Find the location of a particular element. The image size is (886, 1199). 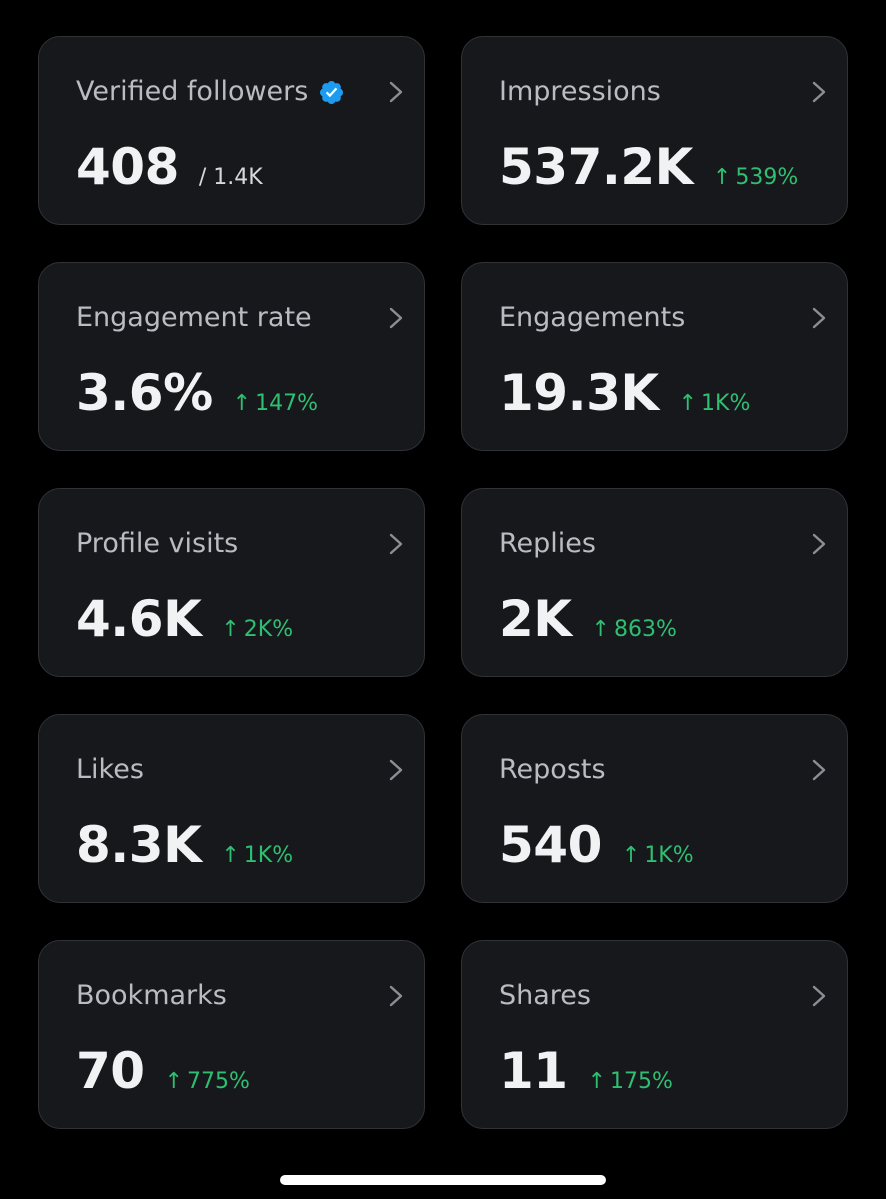

metric-delta-value: 175% is located at coordinates (641, 1081).